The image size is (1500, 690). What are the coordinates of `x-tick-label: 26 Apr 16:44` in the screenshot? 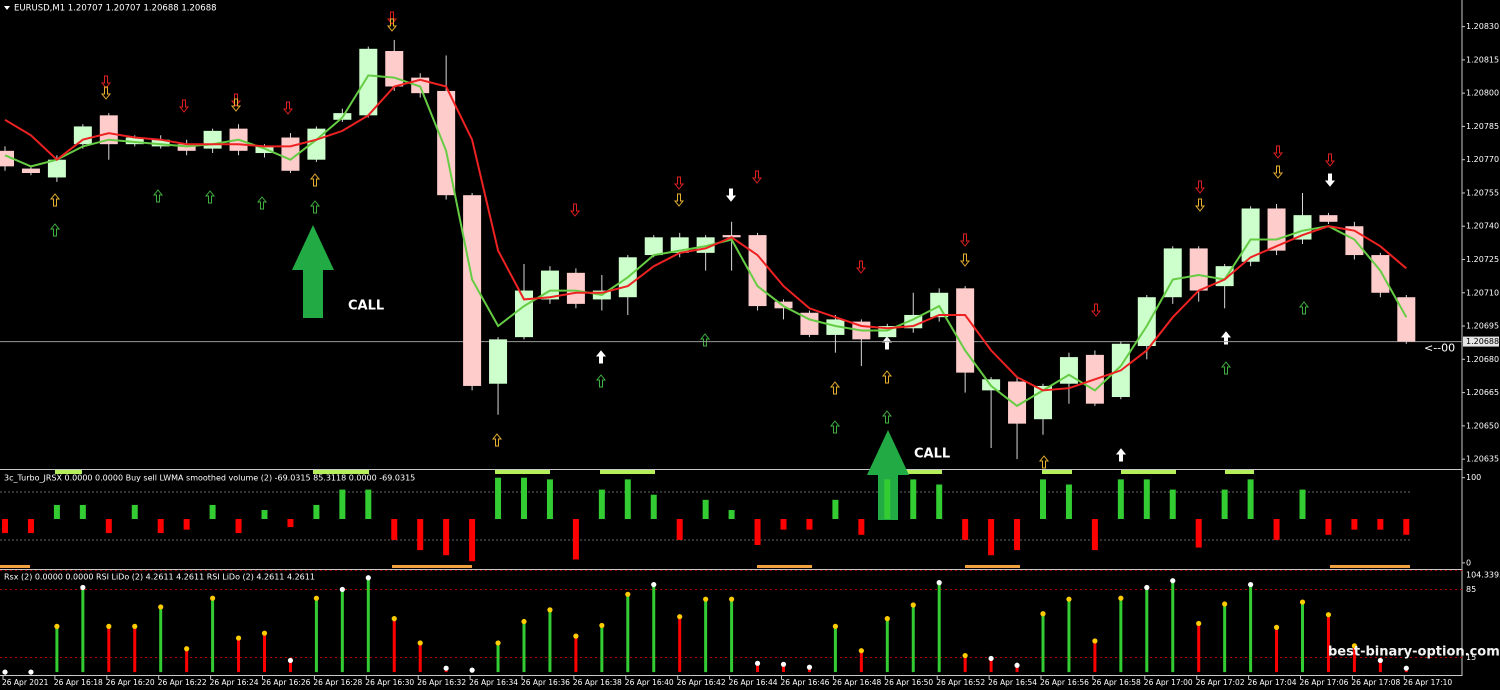 It's located at (753, 682).